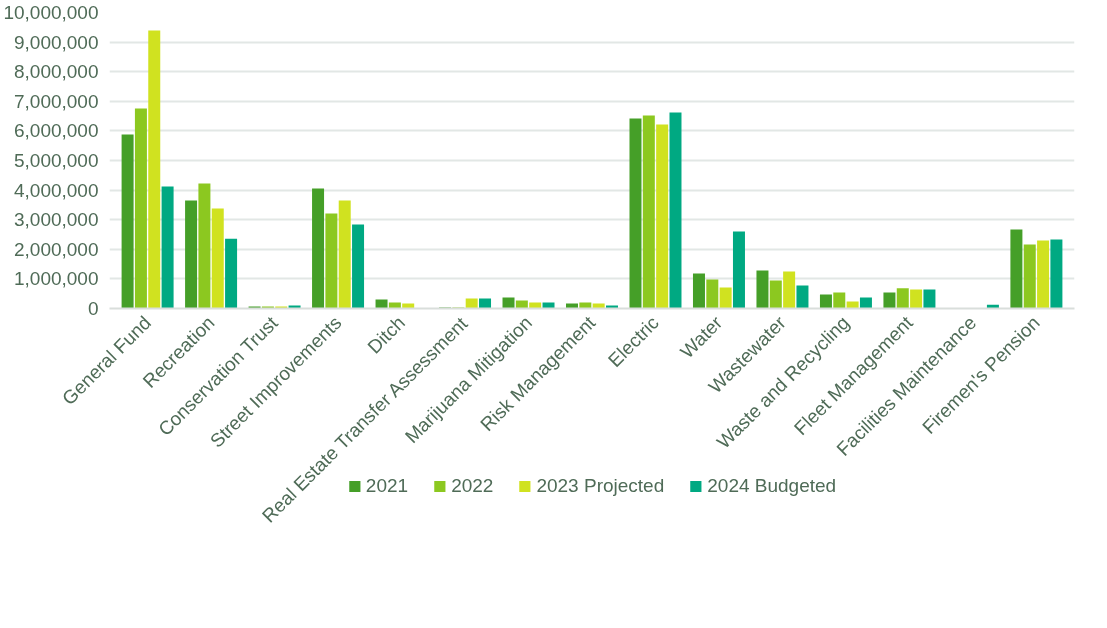 The image size is (1107, 628). What do you see at coordinates (56, 190) in the screenshot?
I see `y-tick-label: 4,000,000` at bounding box center [56, 190].